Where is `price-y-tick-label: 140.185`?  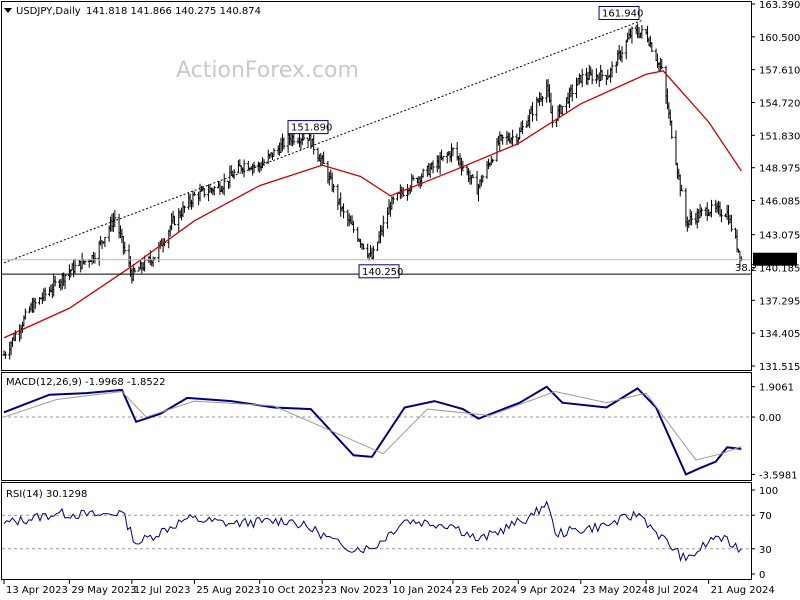
price-y-tick-label: 140.185 is located at coordinates (779, 269).